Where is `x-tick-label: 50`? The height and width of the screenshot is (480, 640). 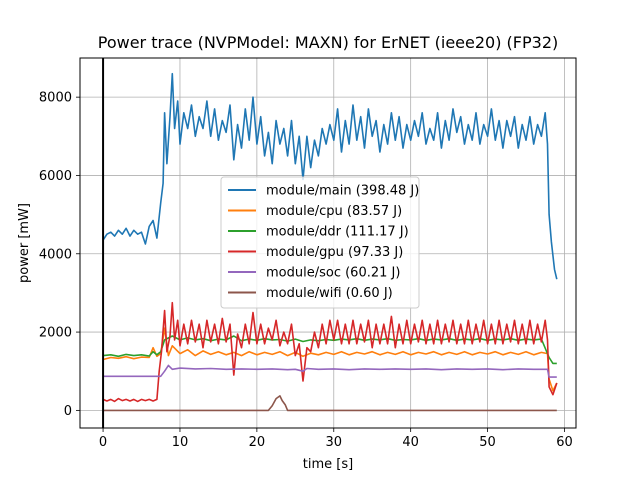 x-tick-label: 50 is located at coordinates (487, 442).